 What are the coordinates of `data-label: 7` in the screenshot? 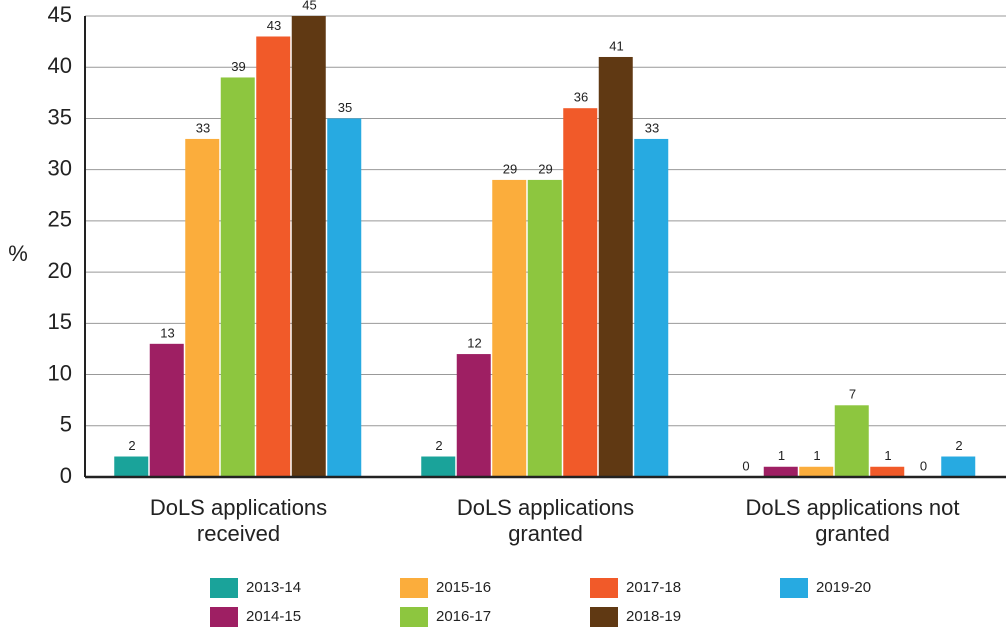 It's located at (852, 394).